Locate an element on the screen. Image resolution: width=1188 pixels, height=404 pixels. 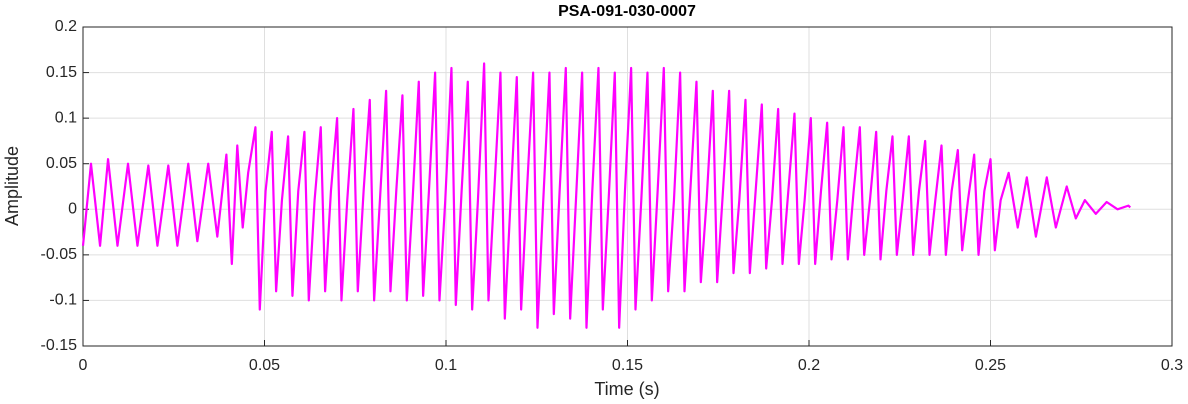
y-tick-label: 0.2 is located at coordinates (66, 26).